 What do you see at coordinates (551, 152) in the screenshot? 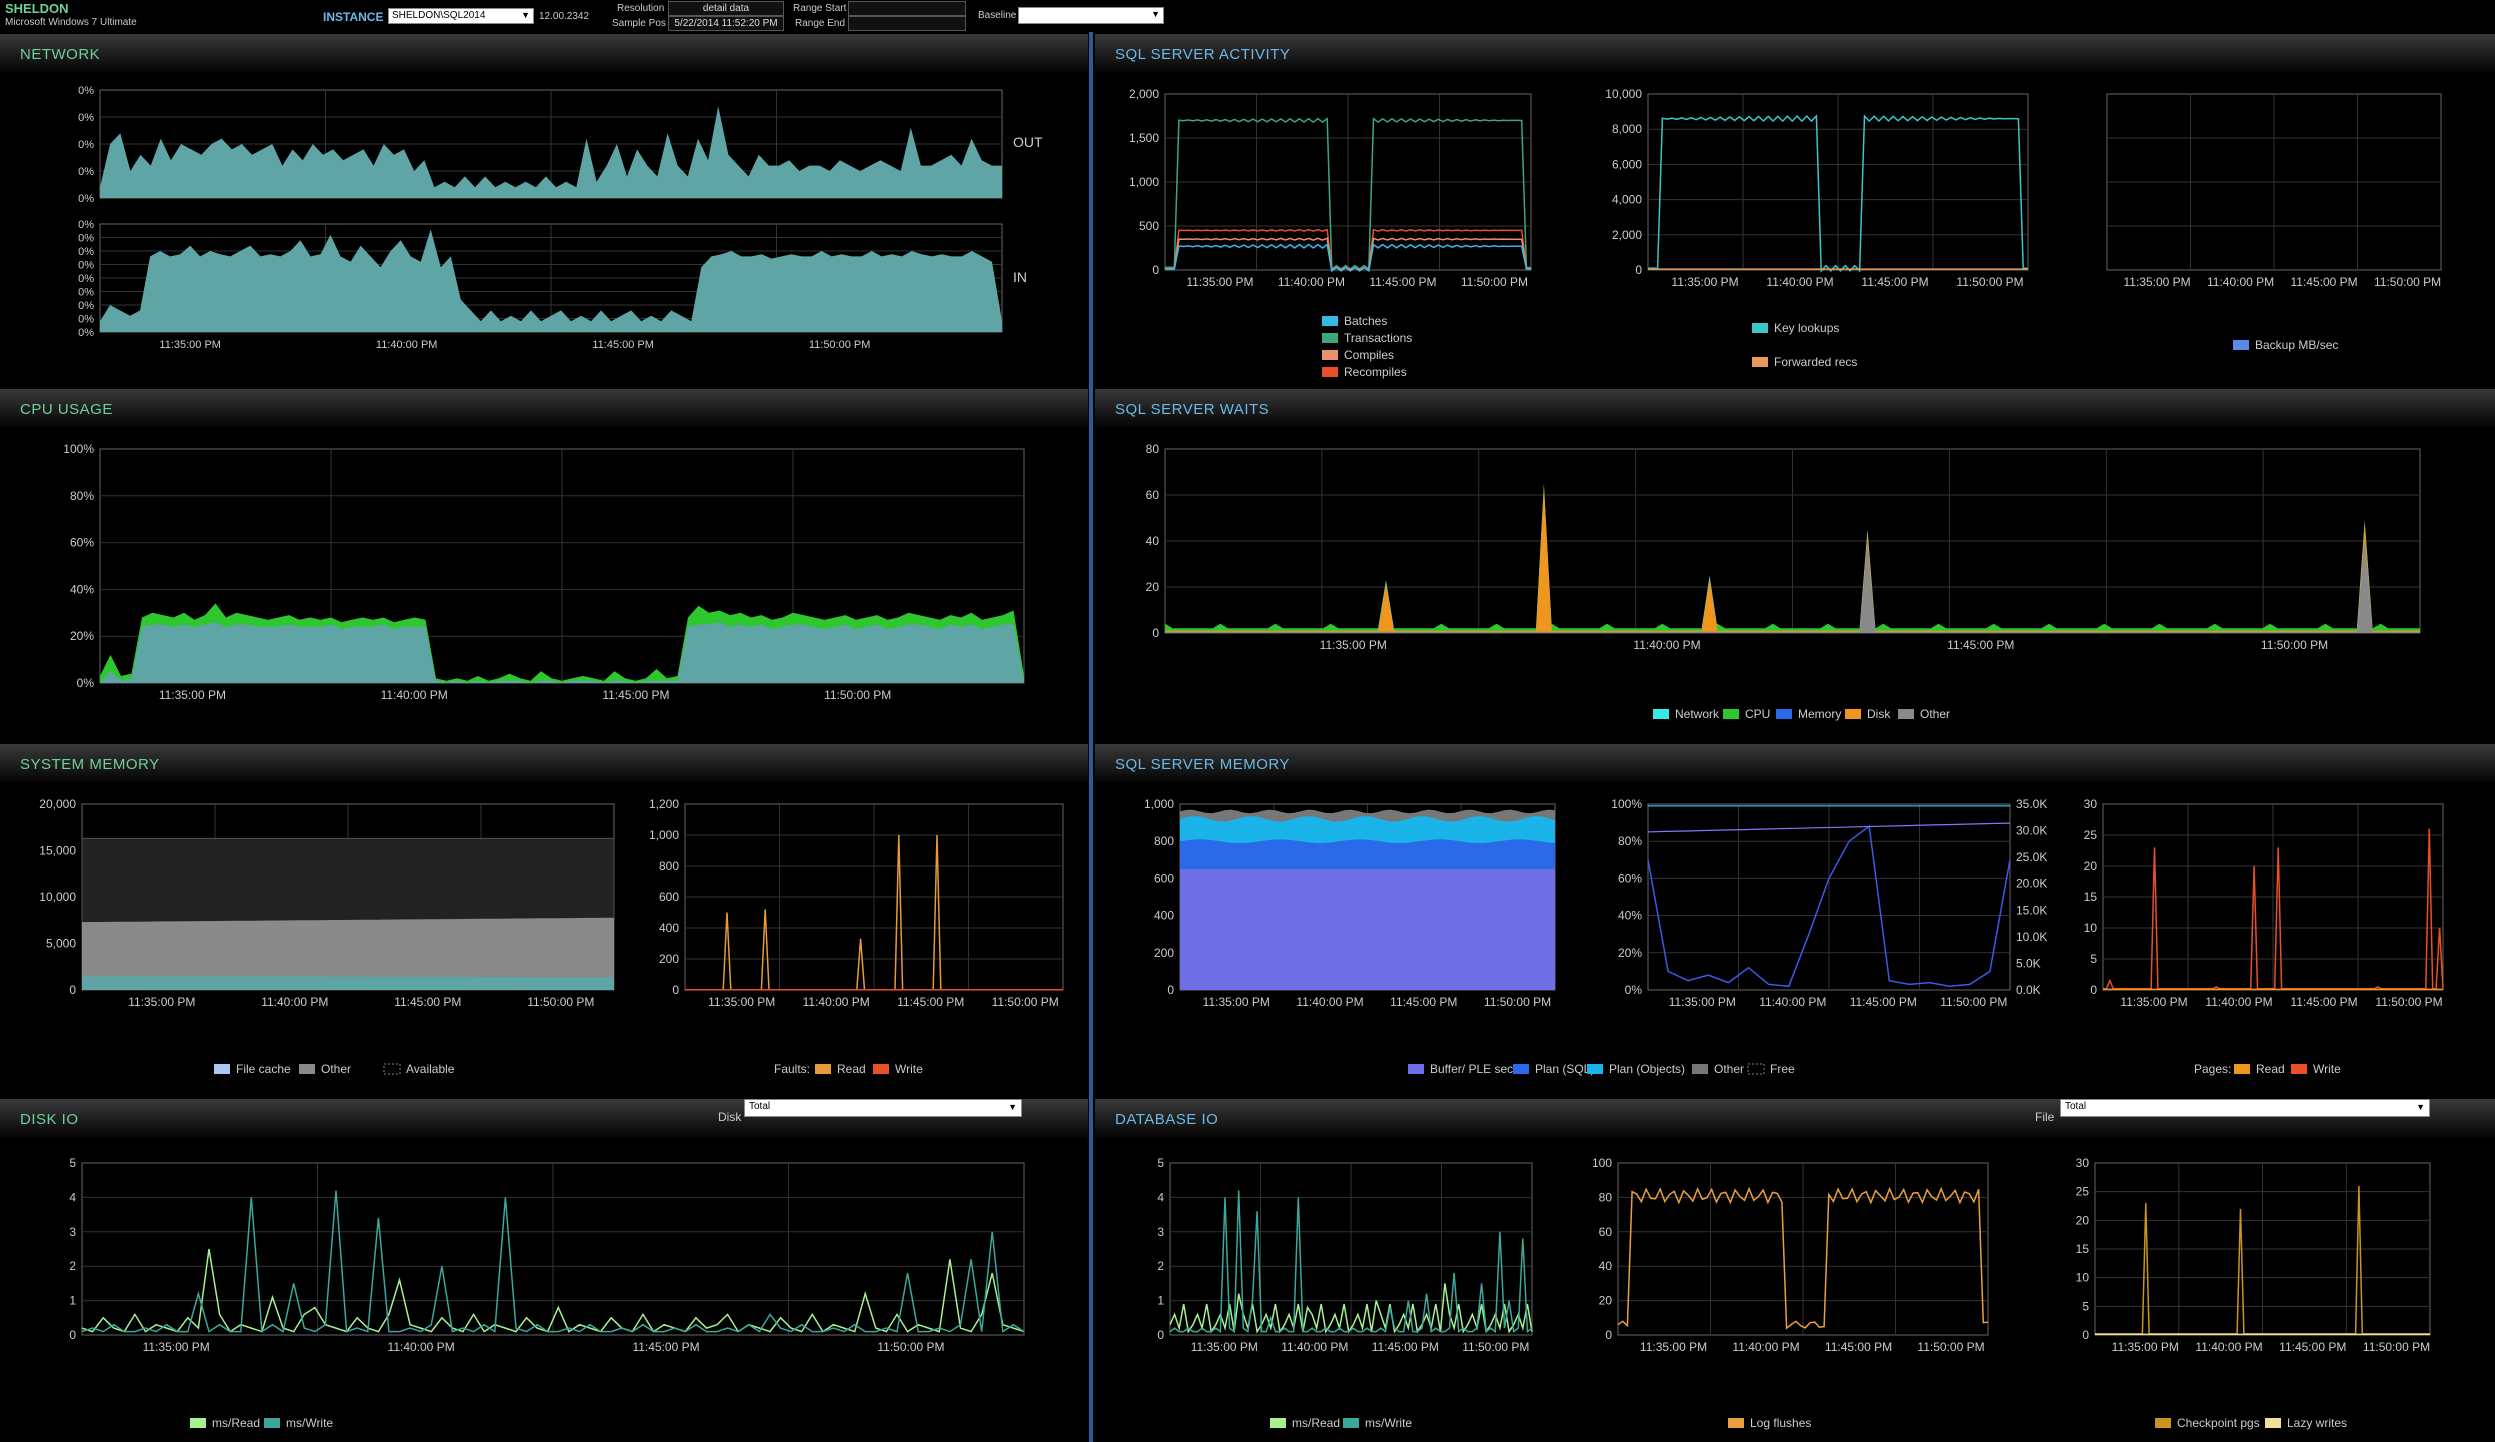
I see `net-out-area` at bounding box center [551, 152].